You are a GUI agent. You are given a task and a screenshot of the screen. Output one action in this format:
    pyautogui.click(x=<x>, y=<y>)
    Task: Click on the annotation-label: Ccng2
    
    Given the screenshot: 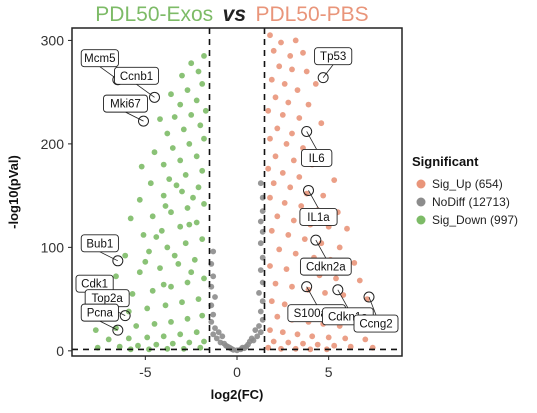 What is the action you would take?
    pyautogui.click(x=375, y=325)
    